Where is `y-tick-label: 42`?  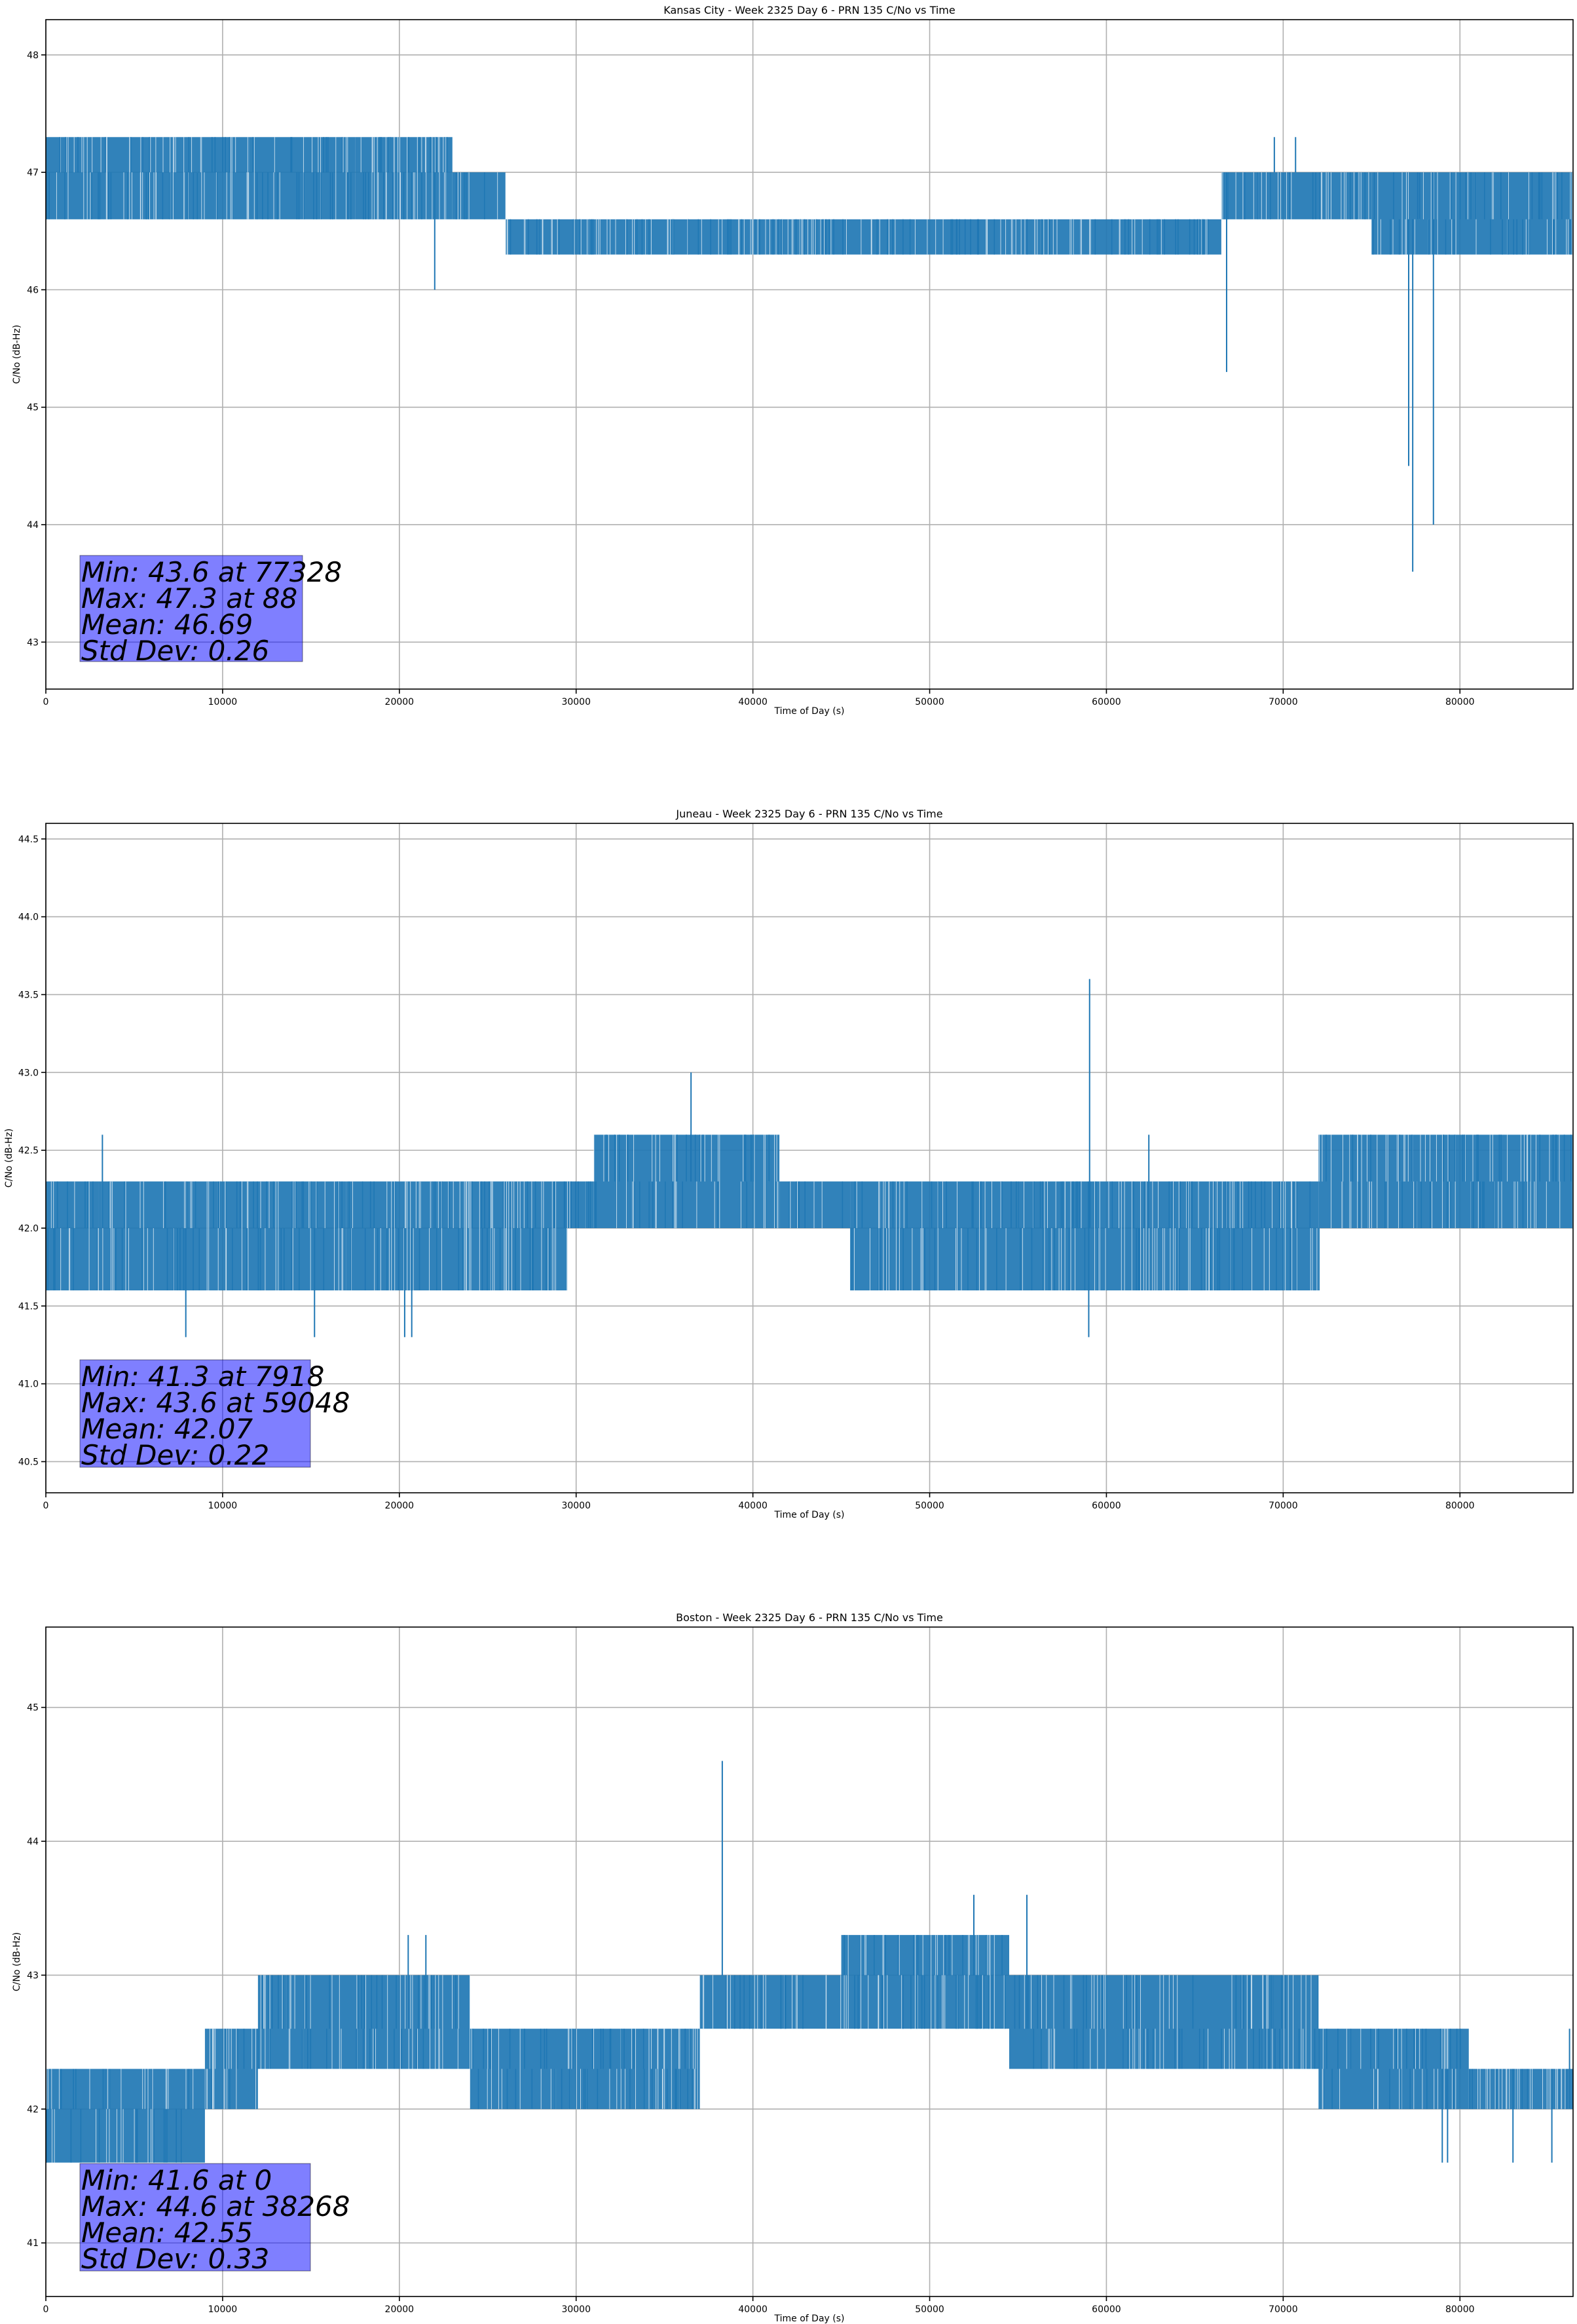
y-tick-label: 42 is located at coordinates (33, 2110).